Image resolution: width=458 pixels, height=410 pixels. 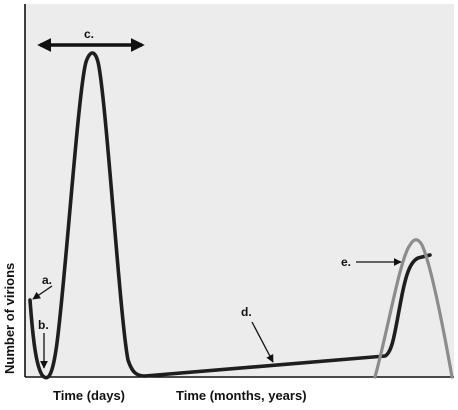 What do you see at coordinates (246, 312) in the screenshot?
I see `label-d: d.` at bounding box center [246, 312].